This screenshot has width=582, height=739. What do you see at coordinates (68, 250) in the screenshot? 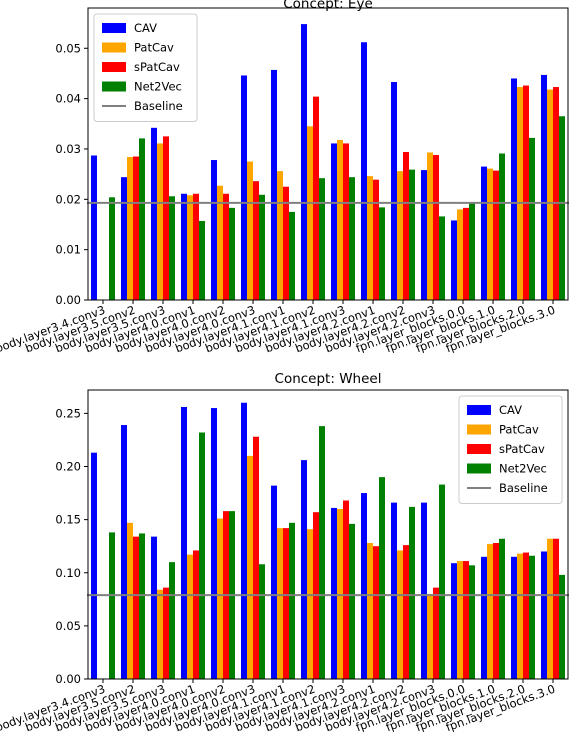
I see `chart-1-ytick-label: 0.01` at bounding box center [68, 250].